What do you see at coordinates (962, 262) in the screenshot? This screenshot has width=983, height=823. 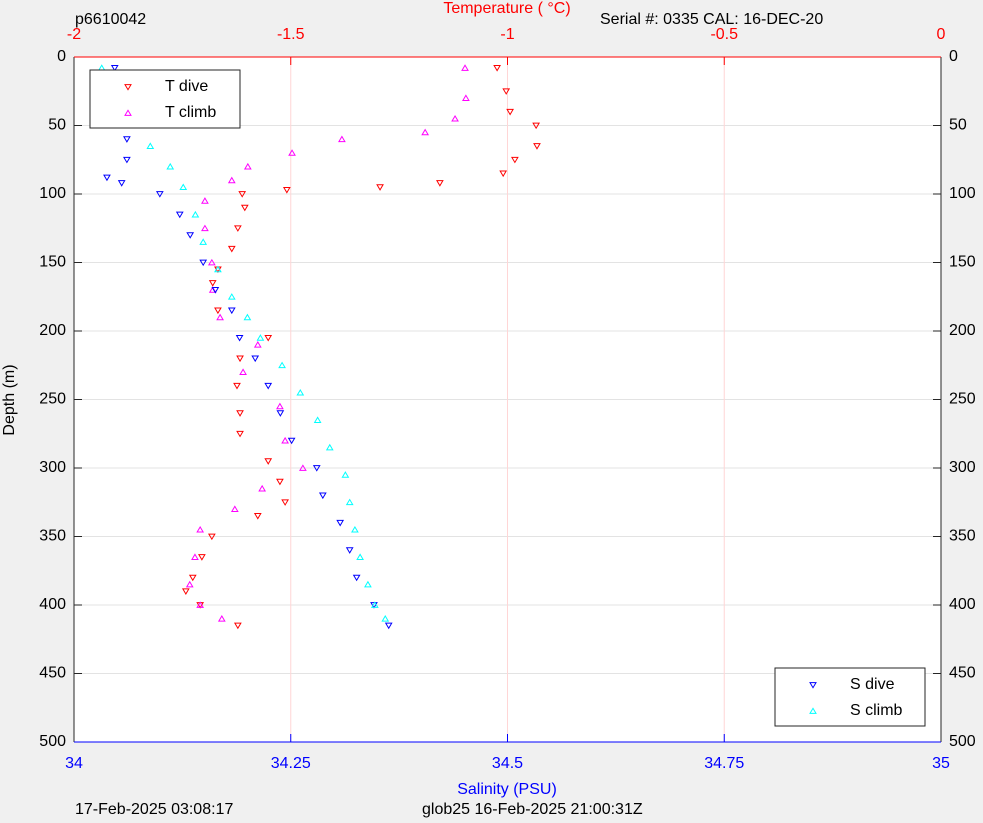 I see `y-right-tick-label: 150` at bounding box center [962, 262].